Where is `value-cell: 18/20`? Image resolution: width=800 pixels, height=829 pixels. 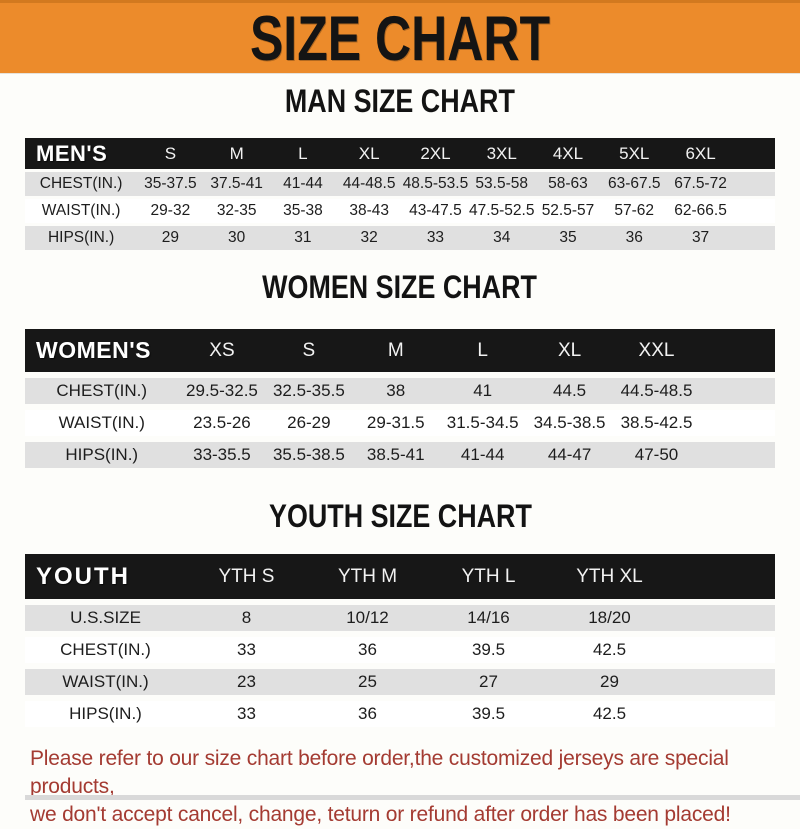
value-cell: 18/20 is located at coordinates (609, 617).